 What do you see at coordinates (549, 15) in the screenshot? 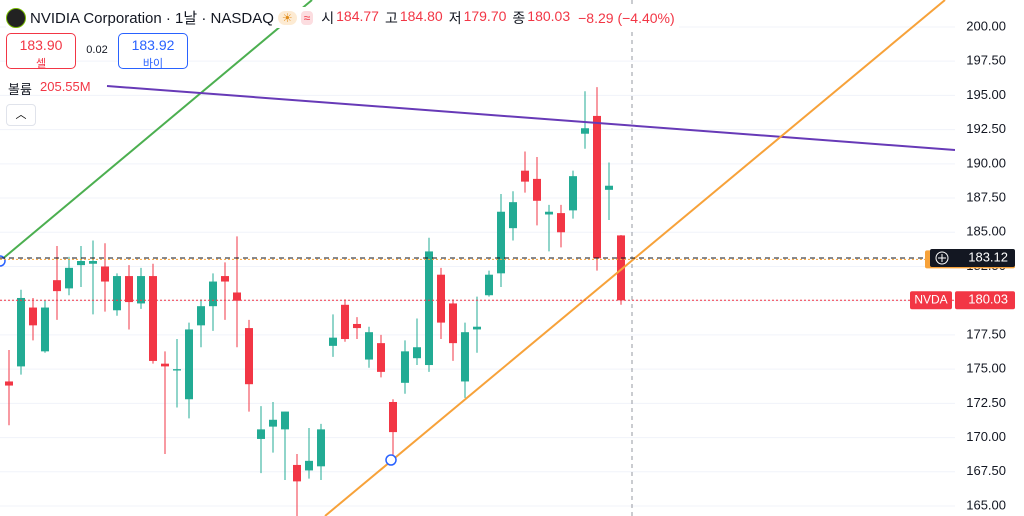
I see `ohlc-value: 180.03` at bounding box center [549, 15].